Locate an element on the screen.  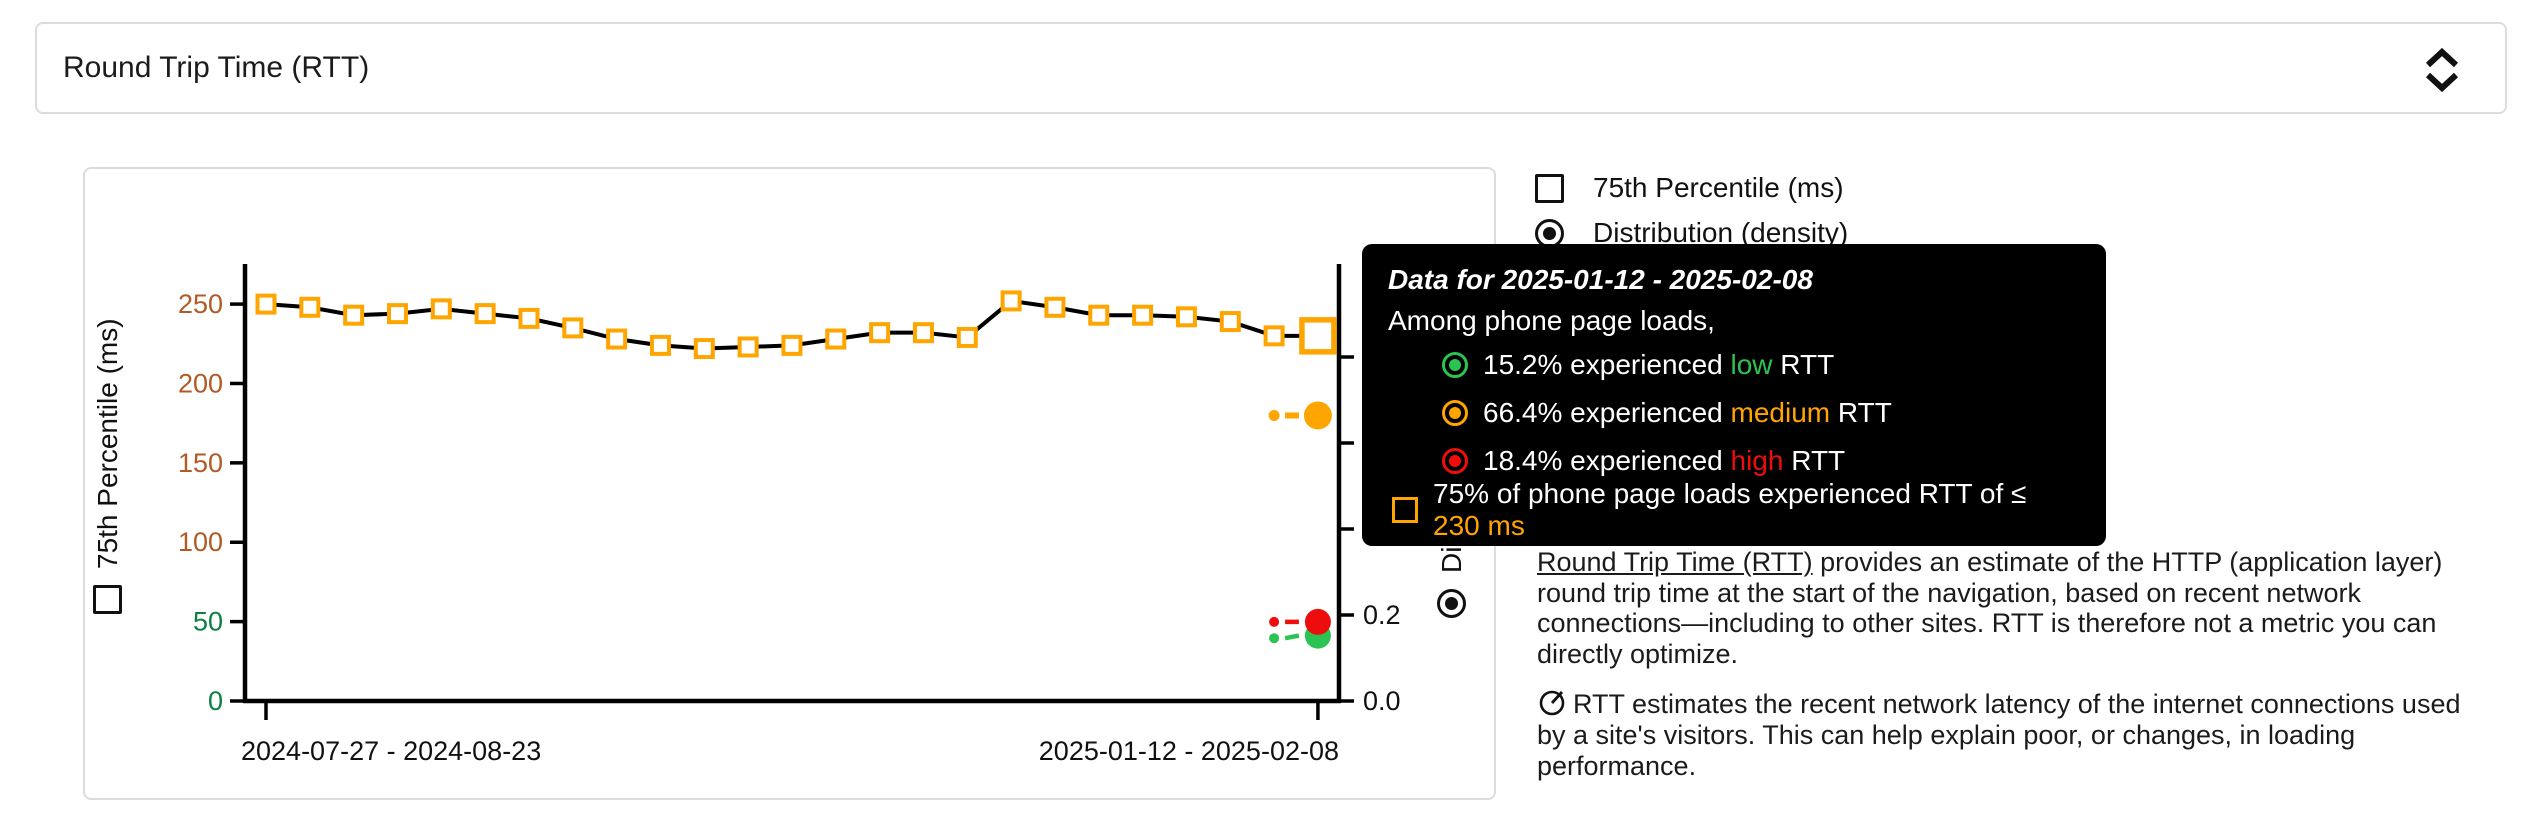
y-tick-label: 200 is located at coordinates (200, 383).